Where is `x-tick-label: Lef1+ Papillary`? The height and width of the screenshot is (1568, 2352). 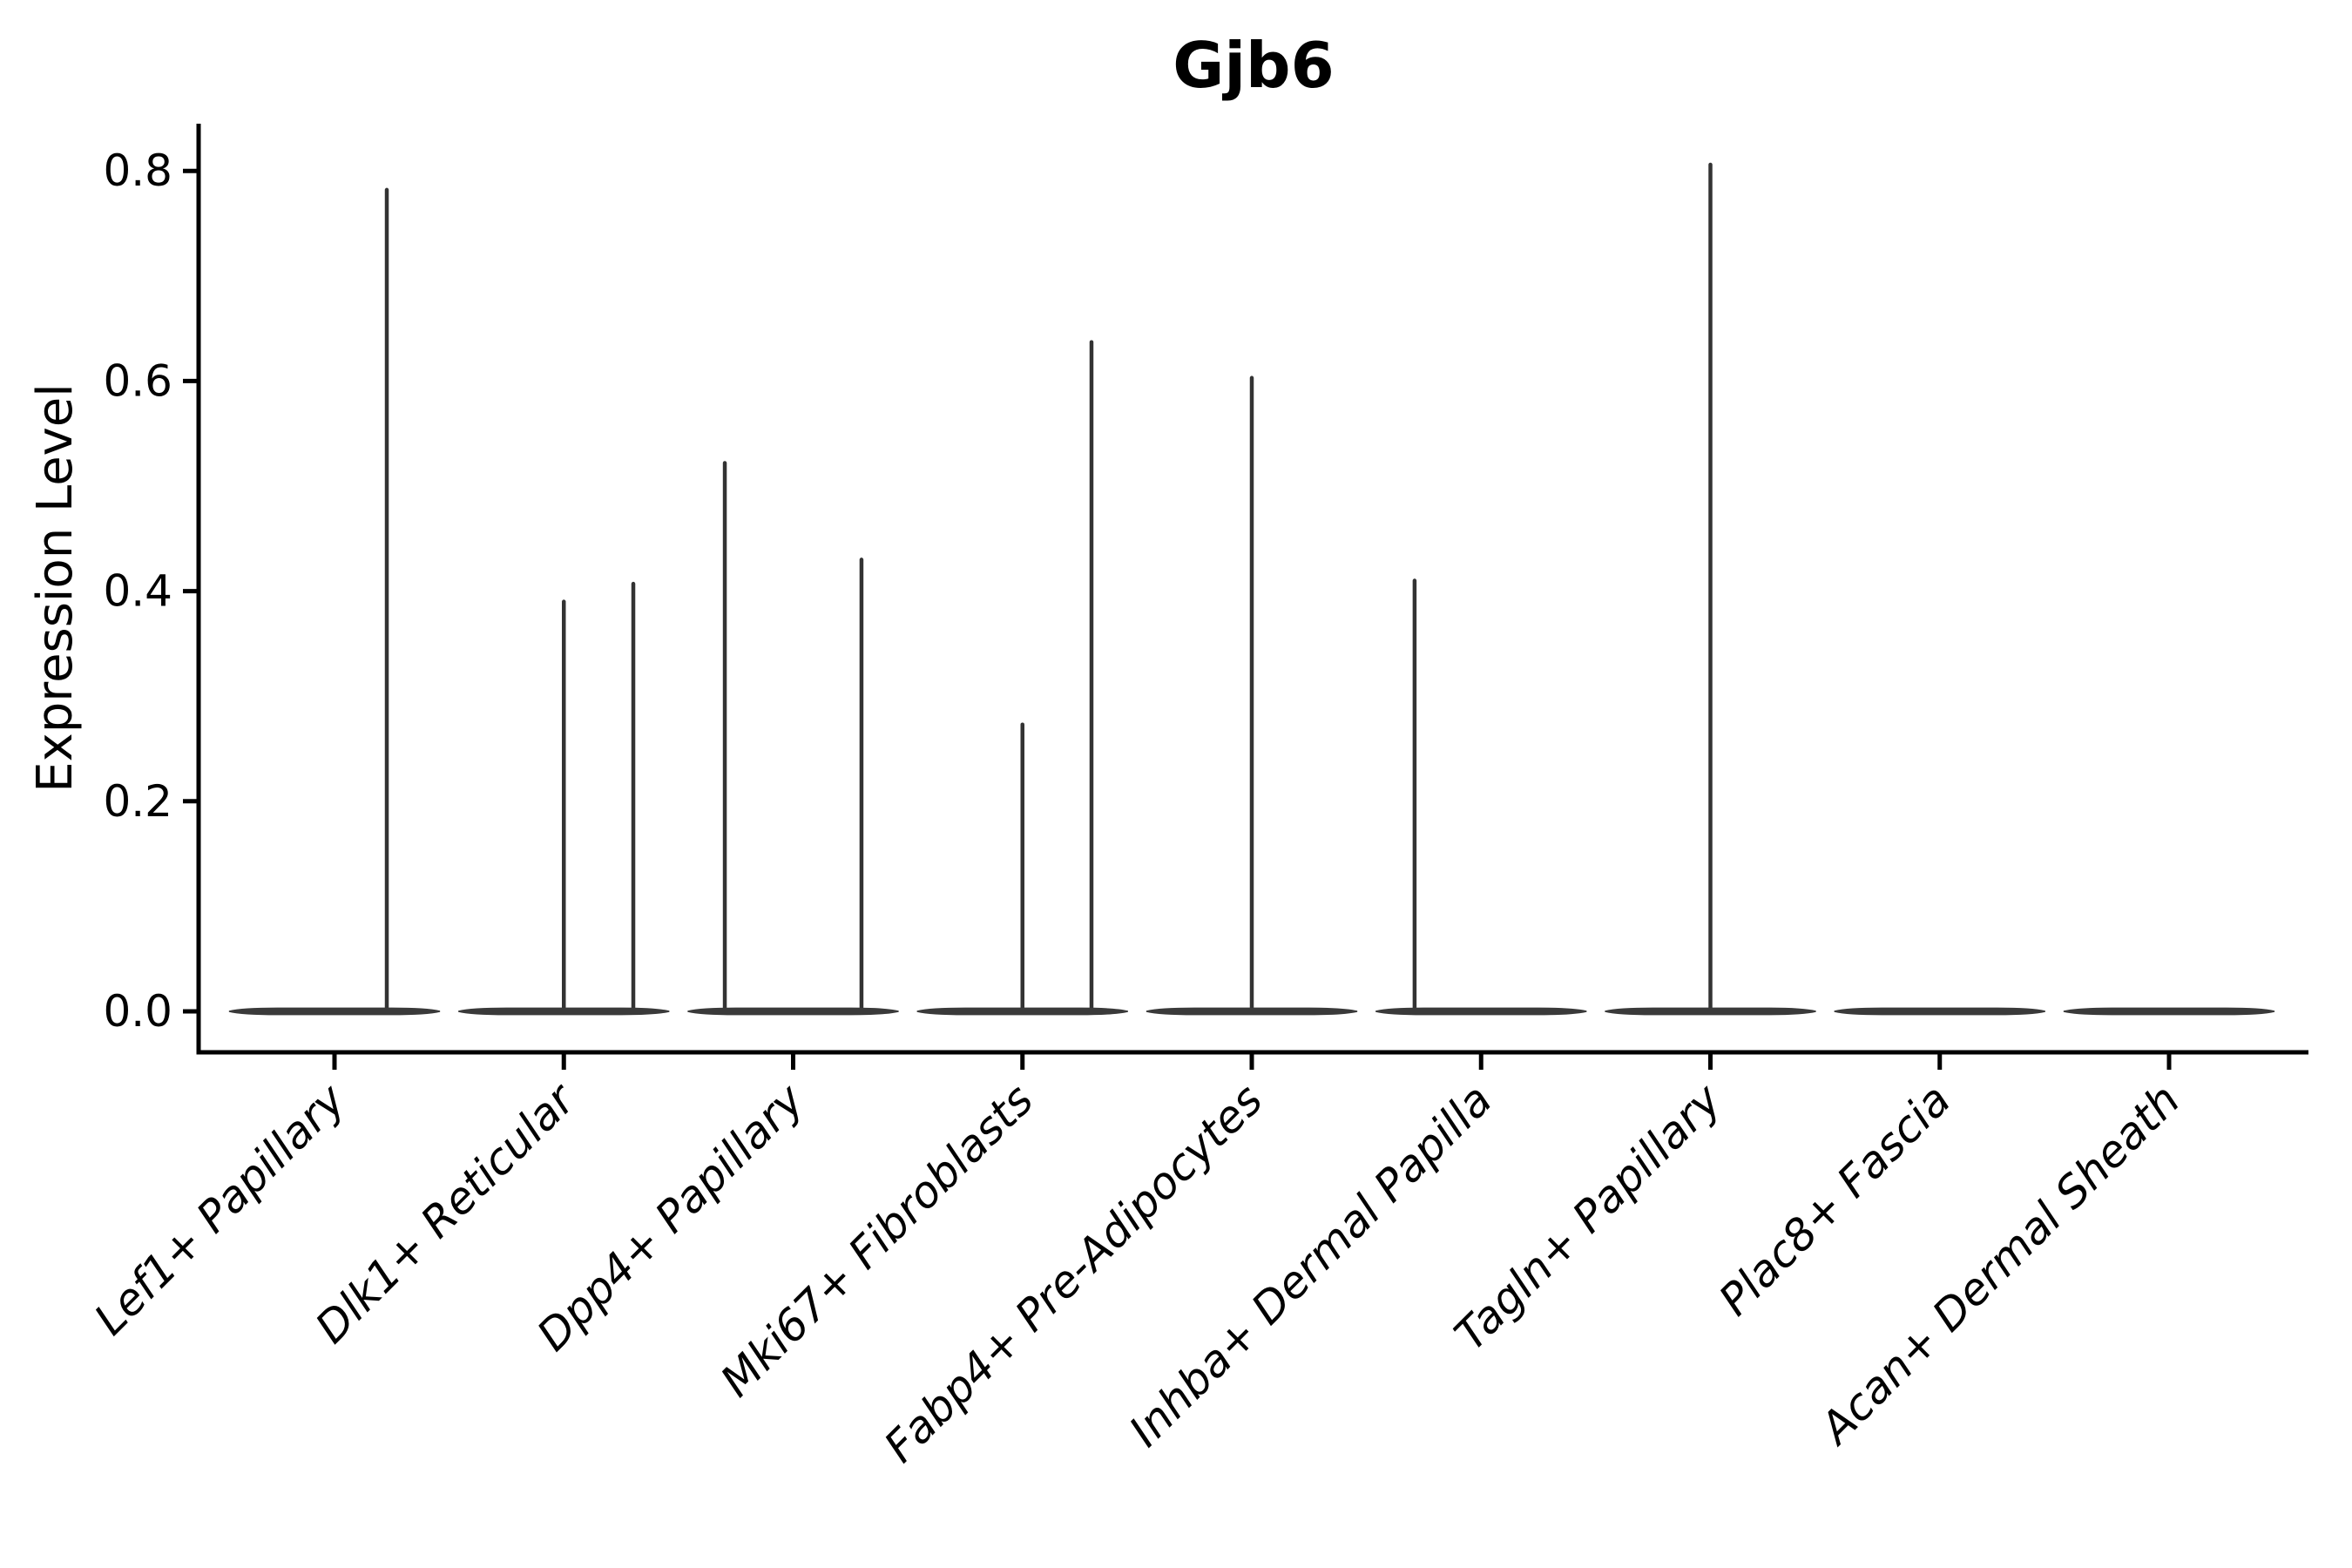
x-tick-label: Lef1+ Papillary is located at coordinates (220, 1208).